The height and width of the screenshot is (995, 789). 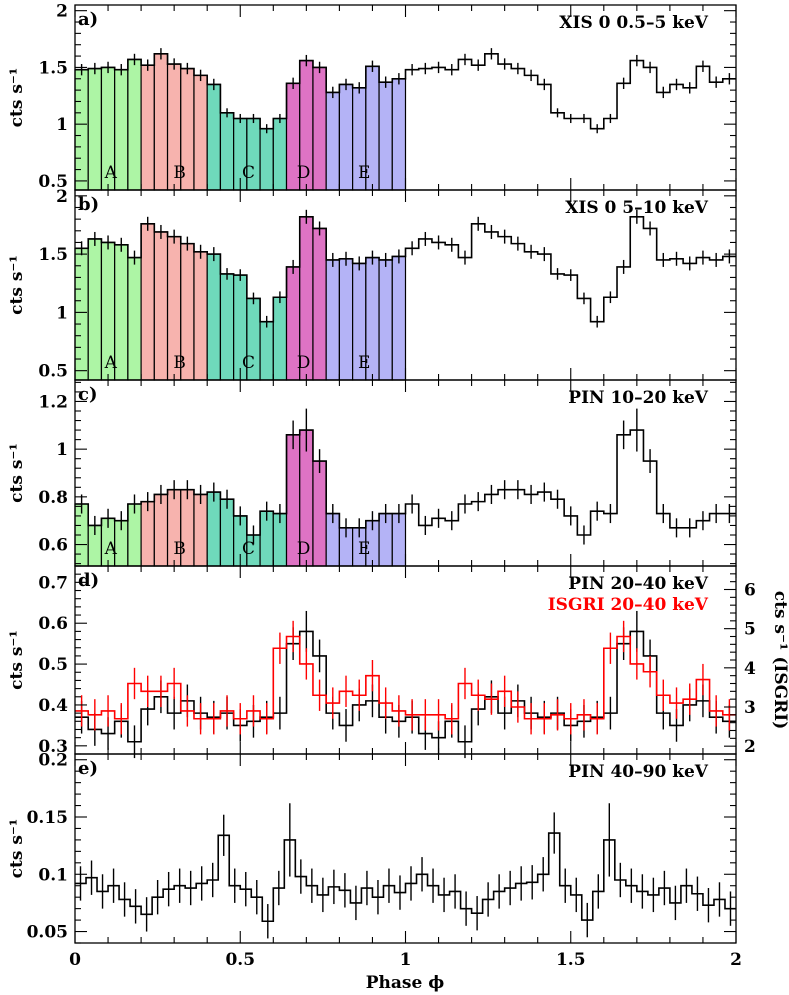 I want to click on y-tick-label: 1.2, so click(x=53, y=402).